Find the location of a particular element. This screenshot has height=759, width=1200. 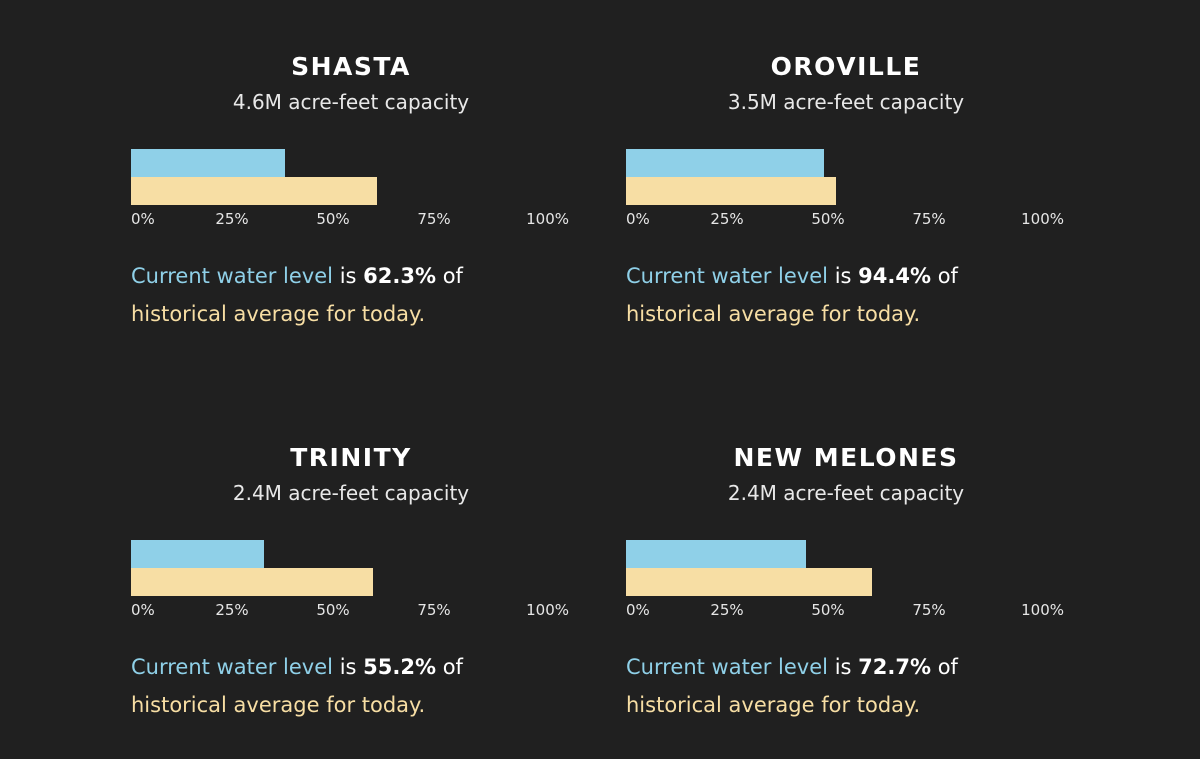

chart-subtitle: 3.5M acre-feet capacity is located at coordinates (846, 102).